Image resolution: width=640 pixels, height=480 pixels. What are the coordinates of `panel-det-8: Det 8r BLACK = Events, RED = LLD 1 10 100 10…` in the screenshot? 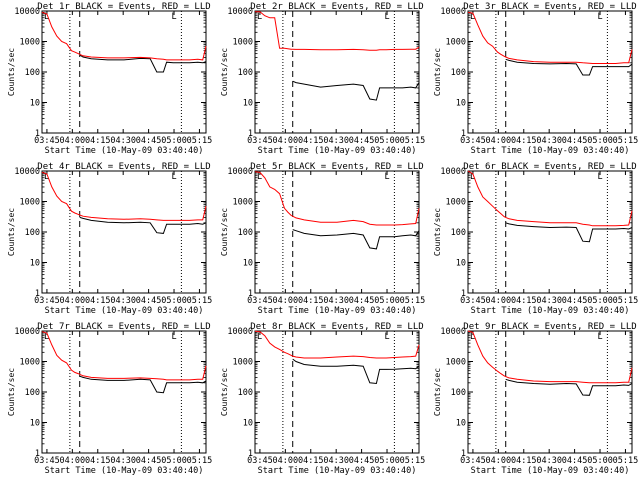 It's located at (322, 399).